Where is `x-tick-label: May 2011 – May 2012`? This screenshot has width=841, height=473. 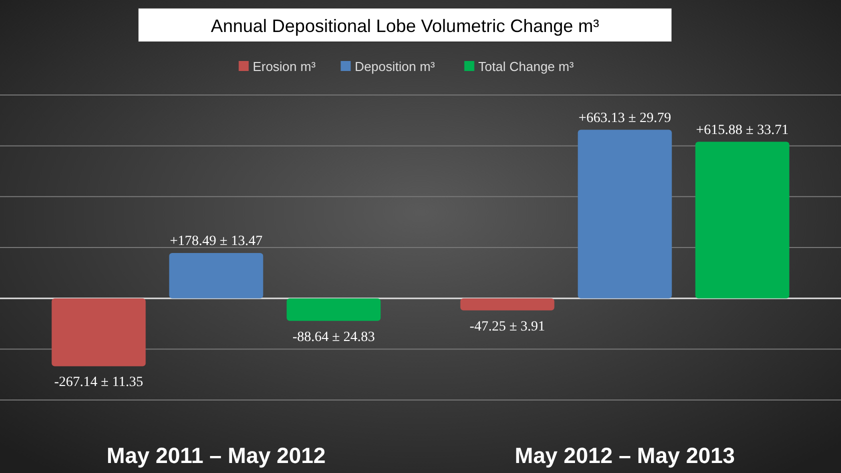 x-tick-label: May 2011 – May 2012 is located at coordinates (216, 455).